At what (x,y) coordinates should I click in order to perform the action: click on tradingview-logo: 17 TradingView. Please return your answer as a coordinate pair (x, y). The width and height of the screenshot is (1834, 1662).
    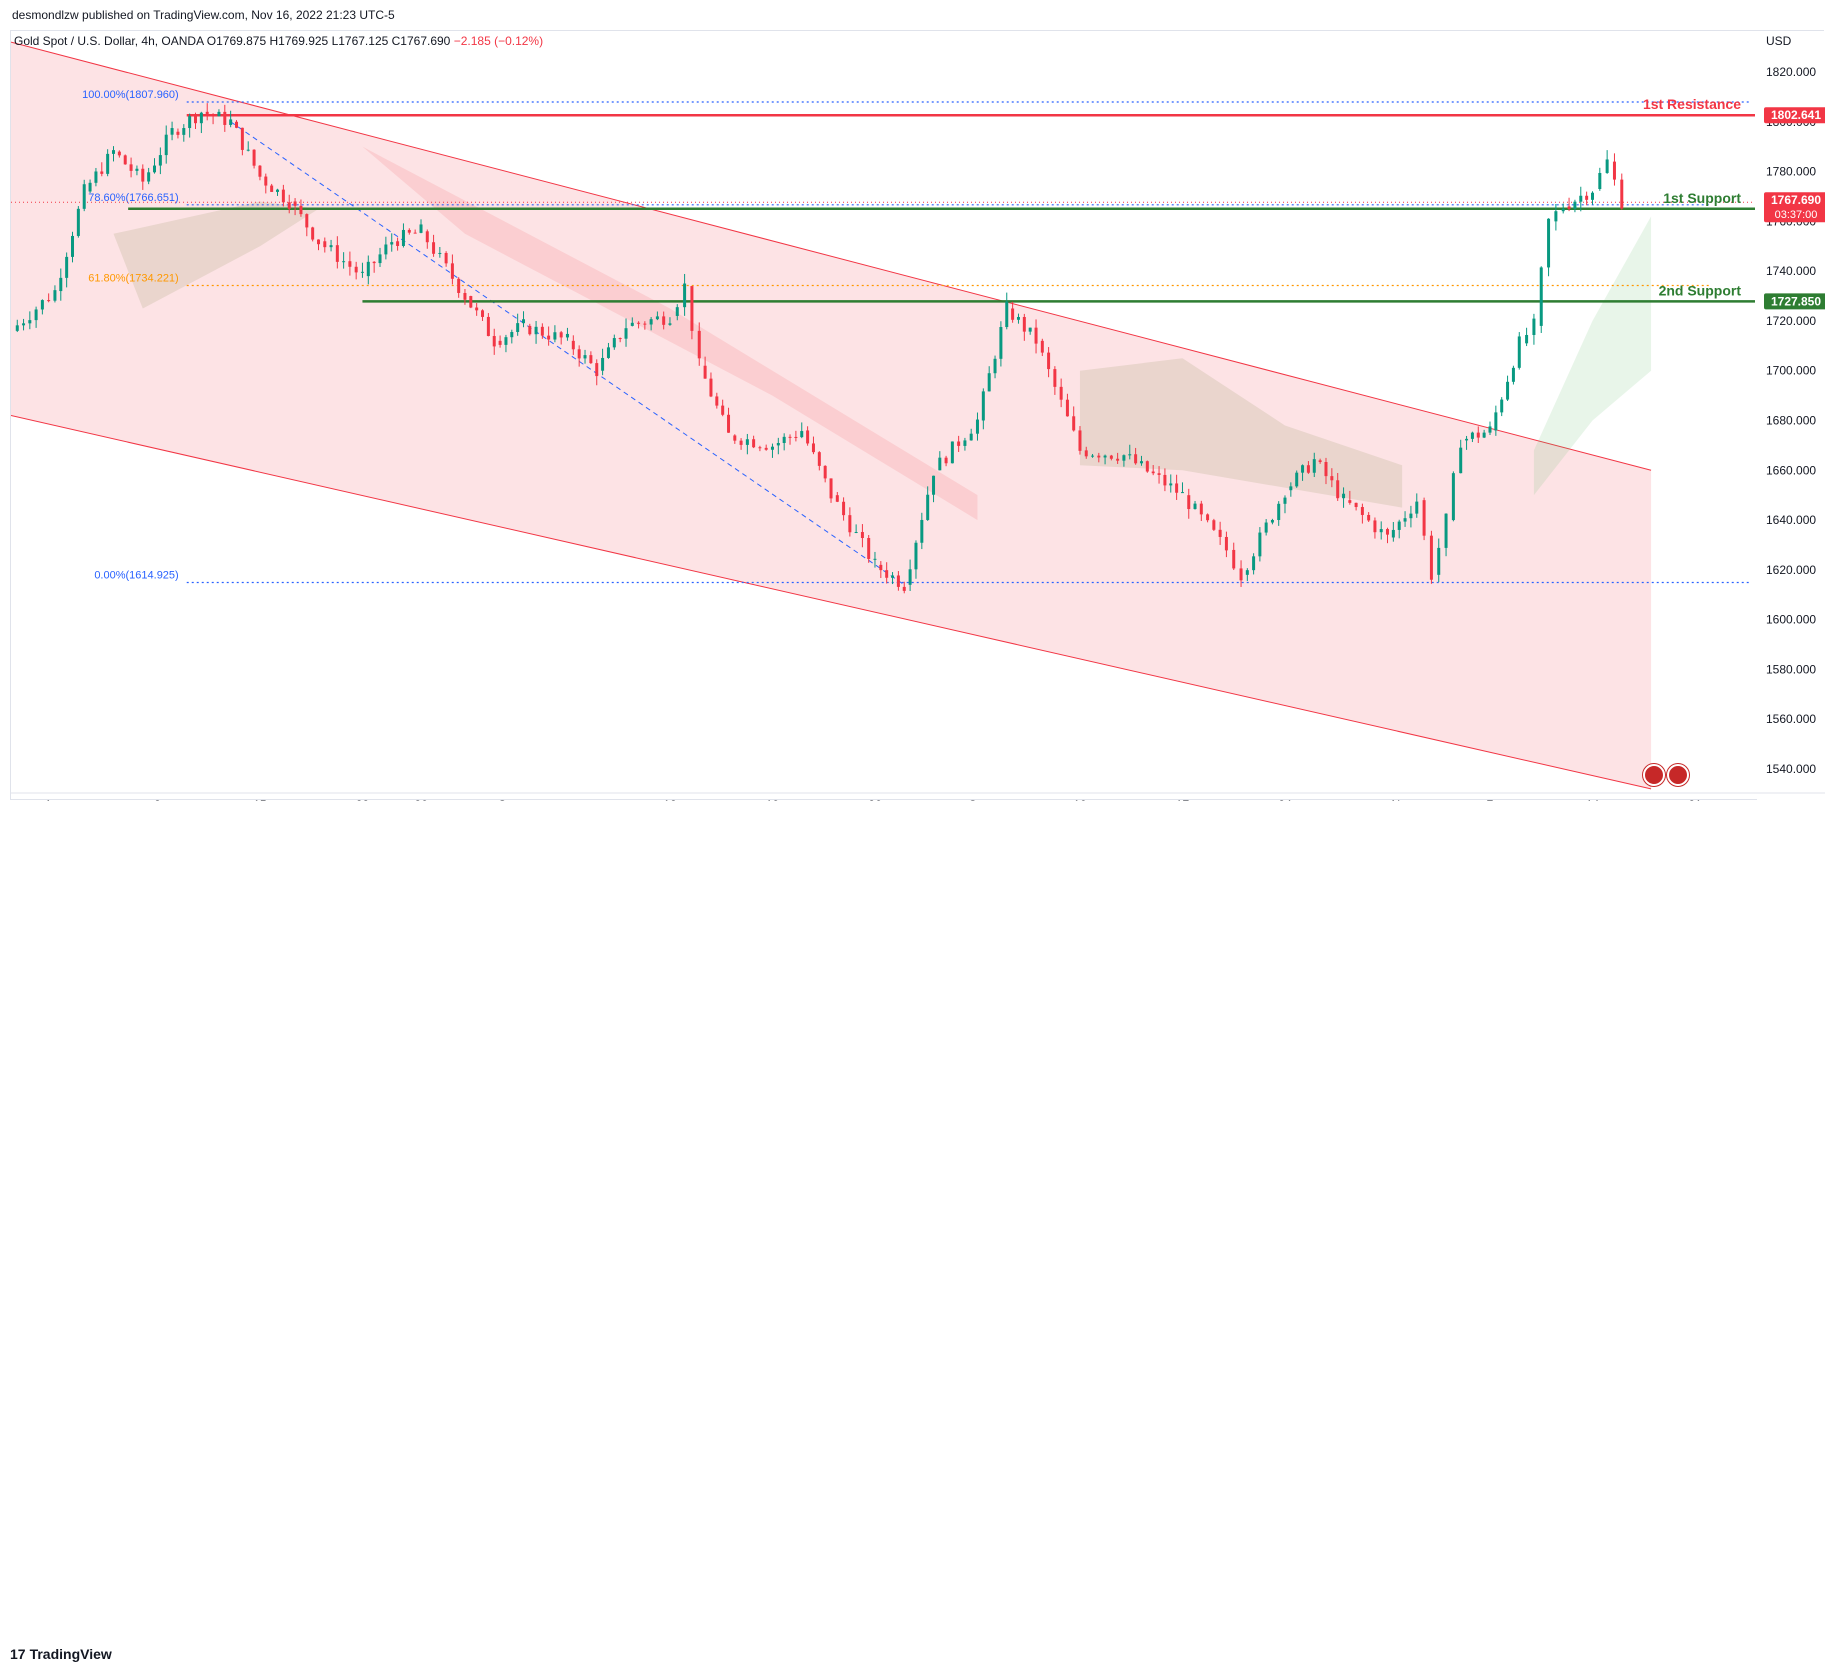
    Looking at the image, I should click on (61, 1654).